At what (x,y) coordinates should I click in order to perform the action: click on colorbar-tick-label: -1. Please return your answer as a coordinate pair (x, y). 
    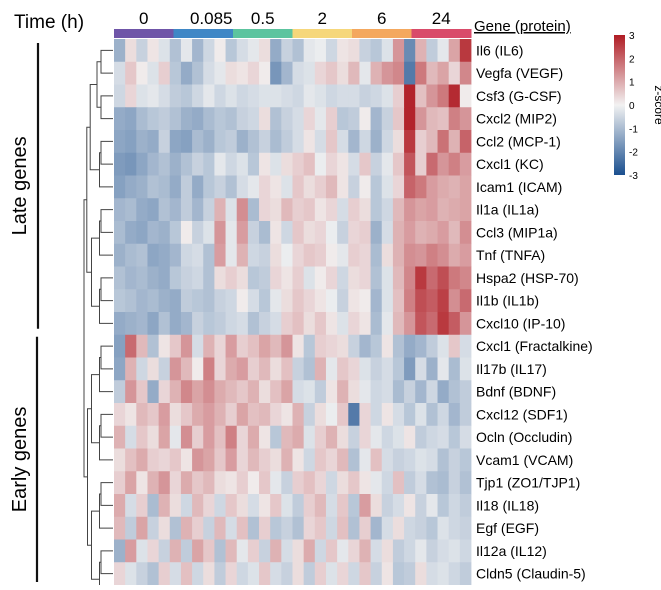
    Looking at the image, I should click on (633, 129).